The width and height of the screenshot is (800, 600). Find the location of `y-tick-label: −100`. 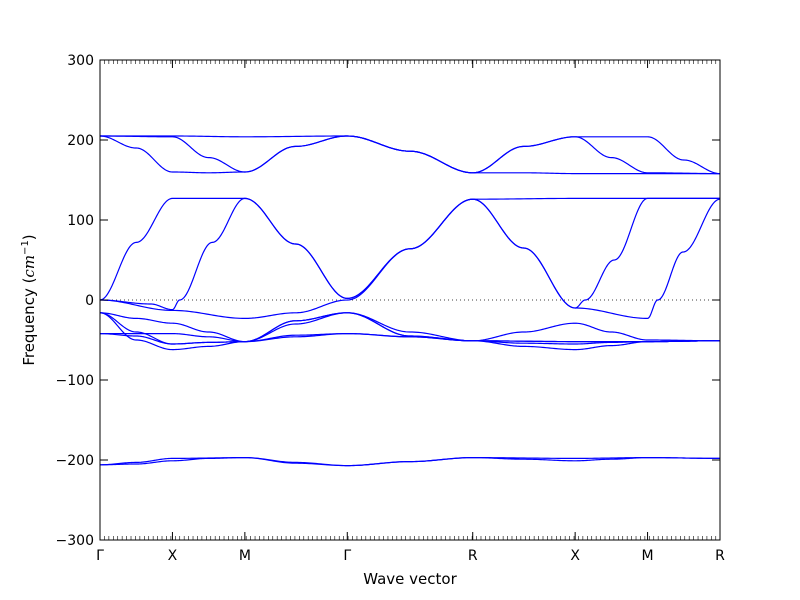

y-tick-label: −100 is located at coordinates (75, 381).